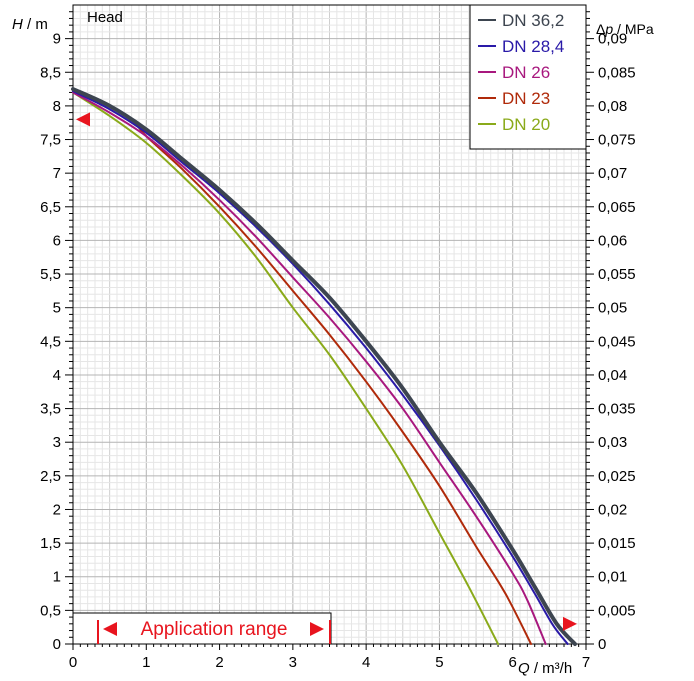 Image resolution: width=694 pixels, height=681 pixels. What do you see at coordinates (617, 409) in the screenshot?
I see `y2-tick-label: 0,035` at bounding box center [617, 409].